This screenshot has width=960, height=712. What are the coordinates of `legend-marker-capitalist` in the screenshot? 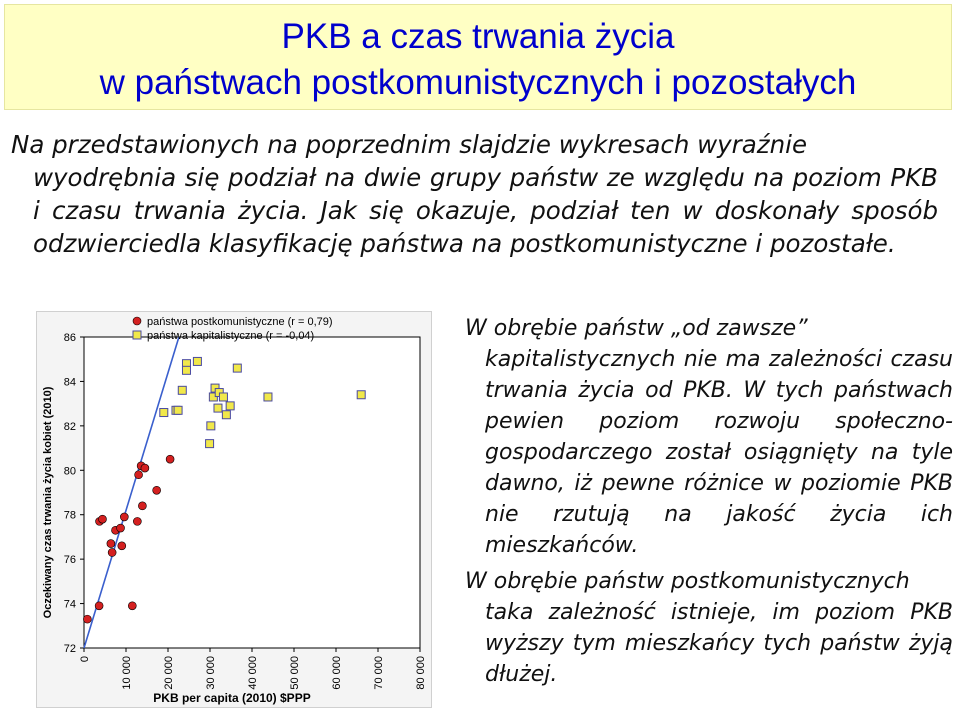 It's located at (137, 335).